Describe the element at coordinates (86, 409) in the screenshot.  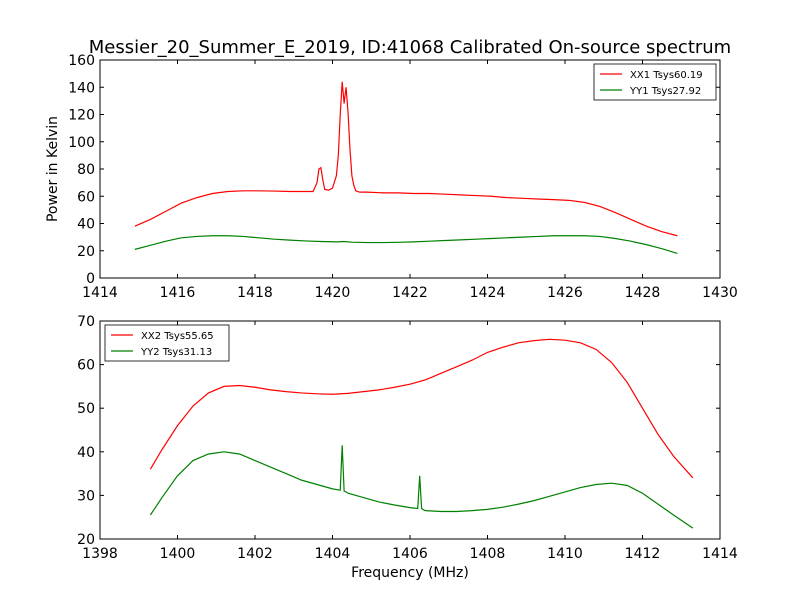
I see `y-tick-label: 50` at that location.